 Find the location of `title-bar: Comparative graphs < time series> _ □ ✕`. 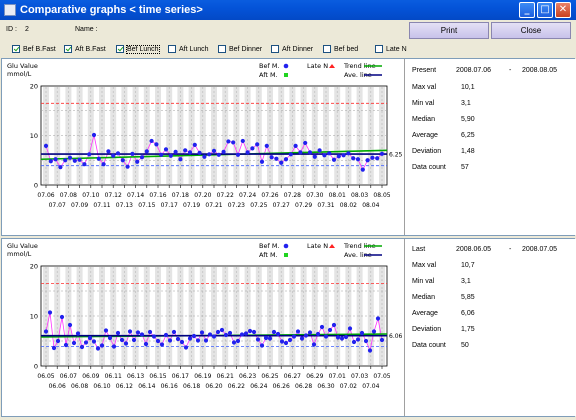

title-bar: Comparative graphs < time series> _ □ ✕ is located at coordinates (288, 10).